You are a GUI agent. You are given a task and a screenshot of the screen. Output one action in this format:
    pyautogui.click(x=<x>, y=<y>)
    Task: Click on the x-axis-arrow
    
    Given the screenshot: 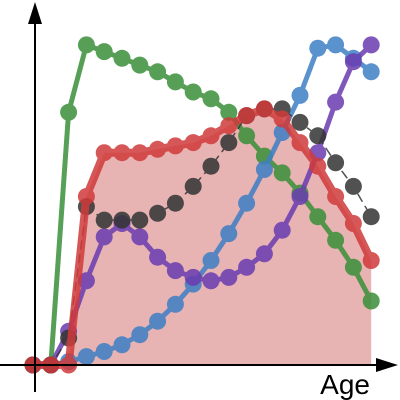 What is the action you would take?
    pyautogui.click(x=387, y=365)
    